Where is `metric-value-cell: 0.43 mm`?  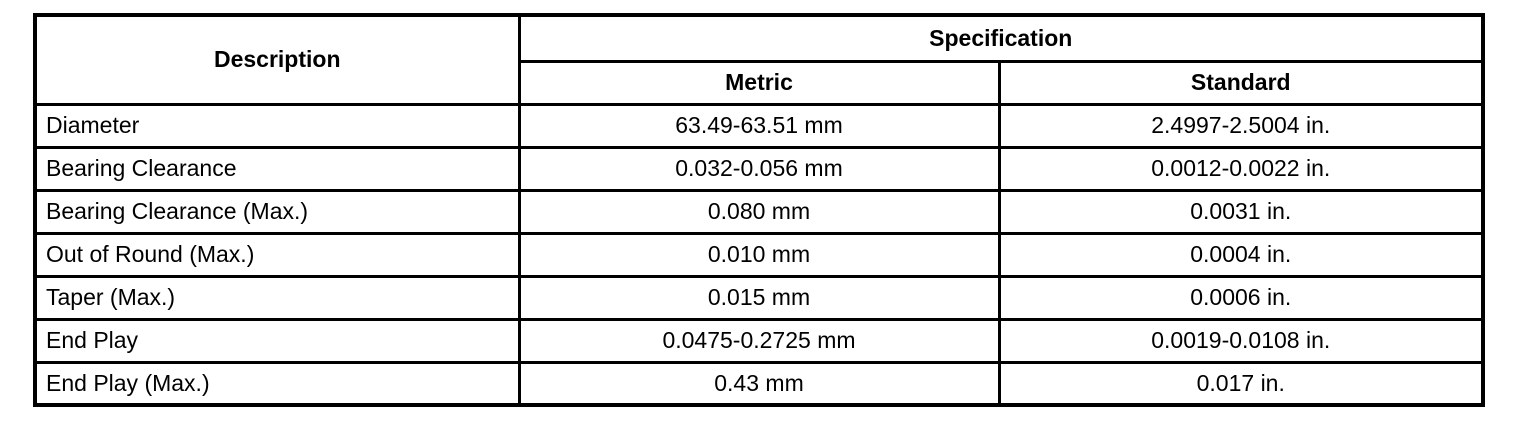
metric-value-cell: 0.43 mm is located at coordinates (759, 383).